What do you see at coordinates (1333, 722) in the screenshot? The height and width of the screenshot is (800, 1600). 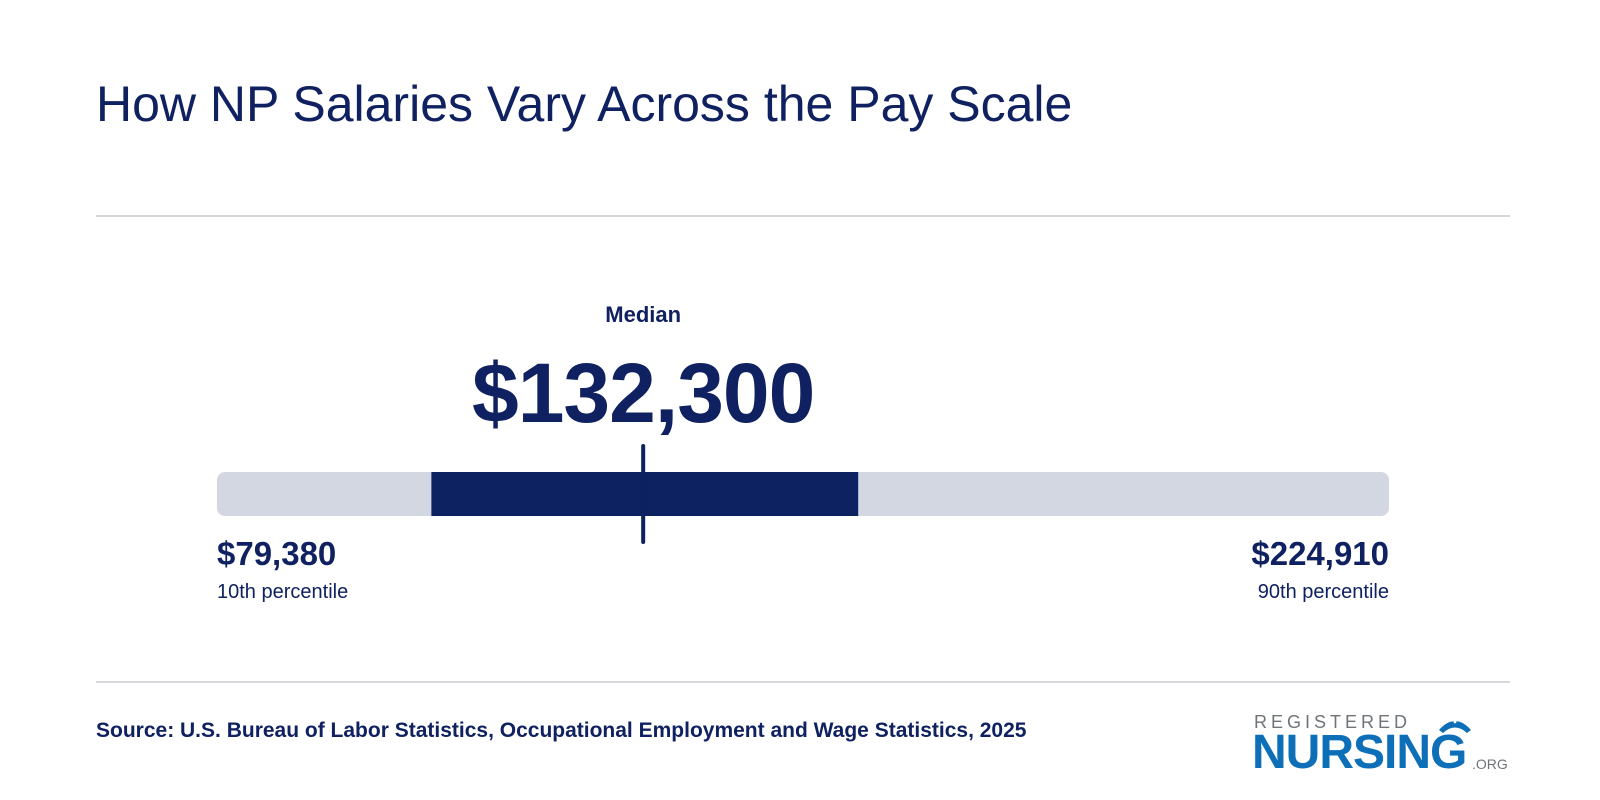 I see `logo-registered-text: REGISTERED` at bounding box center [1333, 722].